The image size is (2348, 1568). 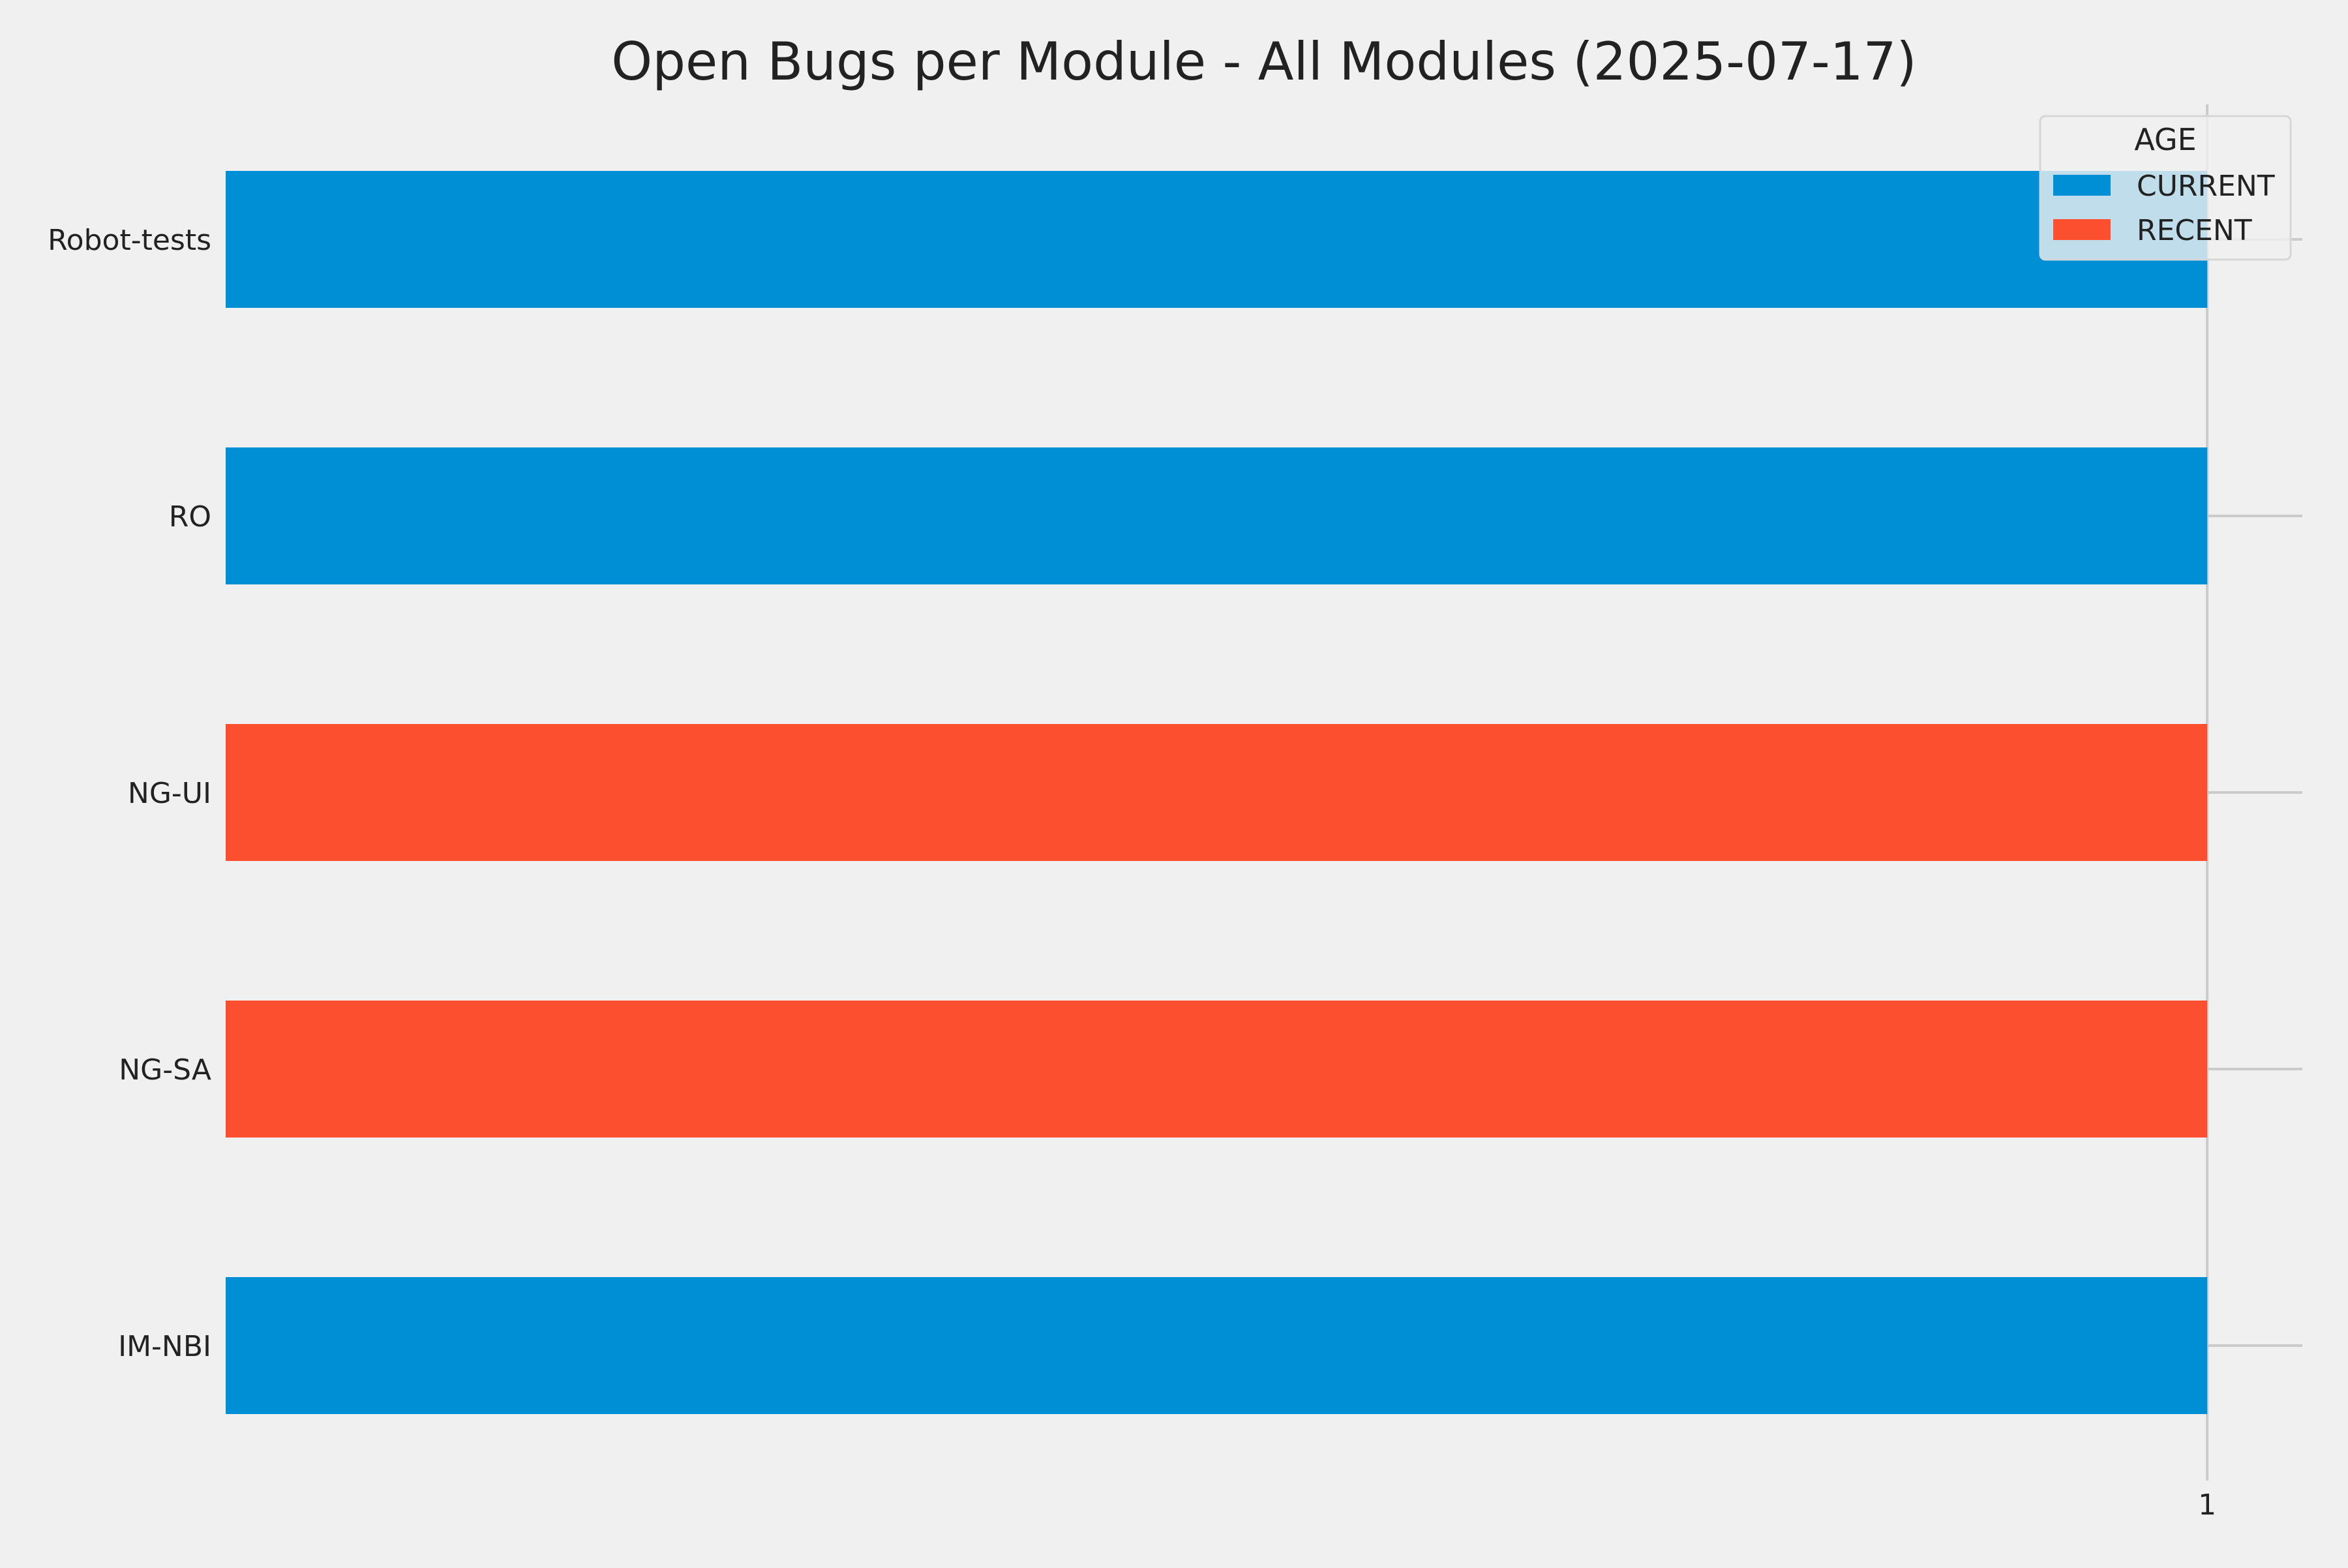 I want to click on bar-im-nbi, so click(x=1217, y=1345).